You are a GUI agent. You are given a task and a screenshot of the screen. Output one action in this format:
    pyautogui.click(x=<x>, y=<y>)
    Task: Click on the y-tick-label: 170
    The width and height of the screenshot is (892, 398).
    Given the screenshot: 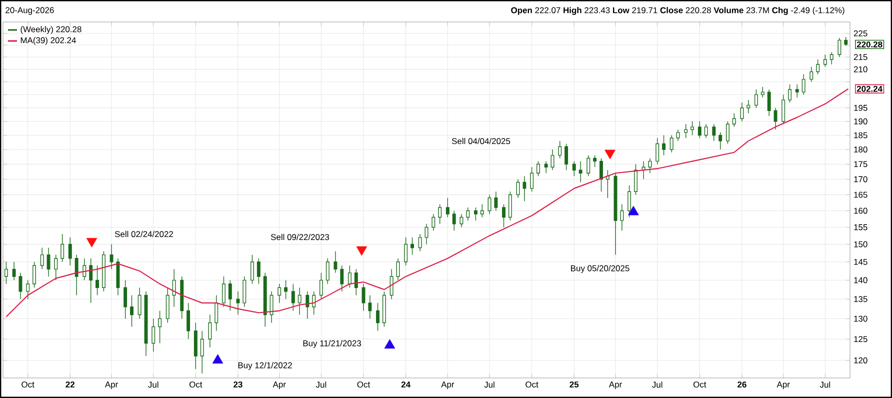 What is the action you would take?
    pyautogui.click(x=861, y=179)
    